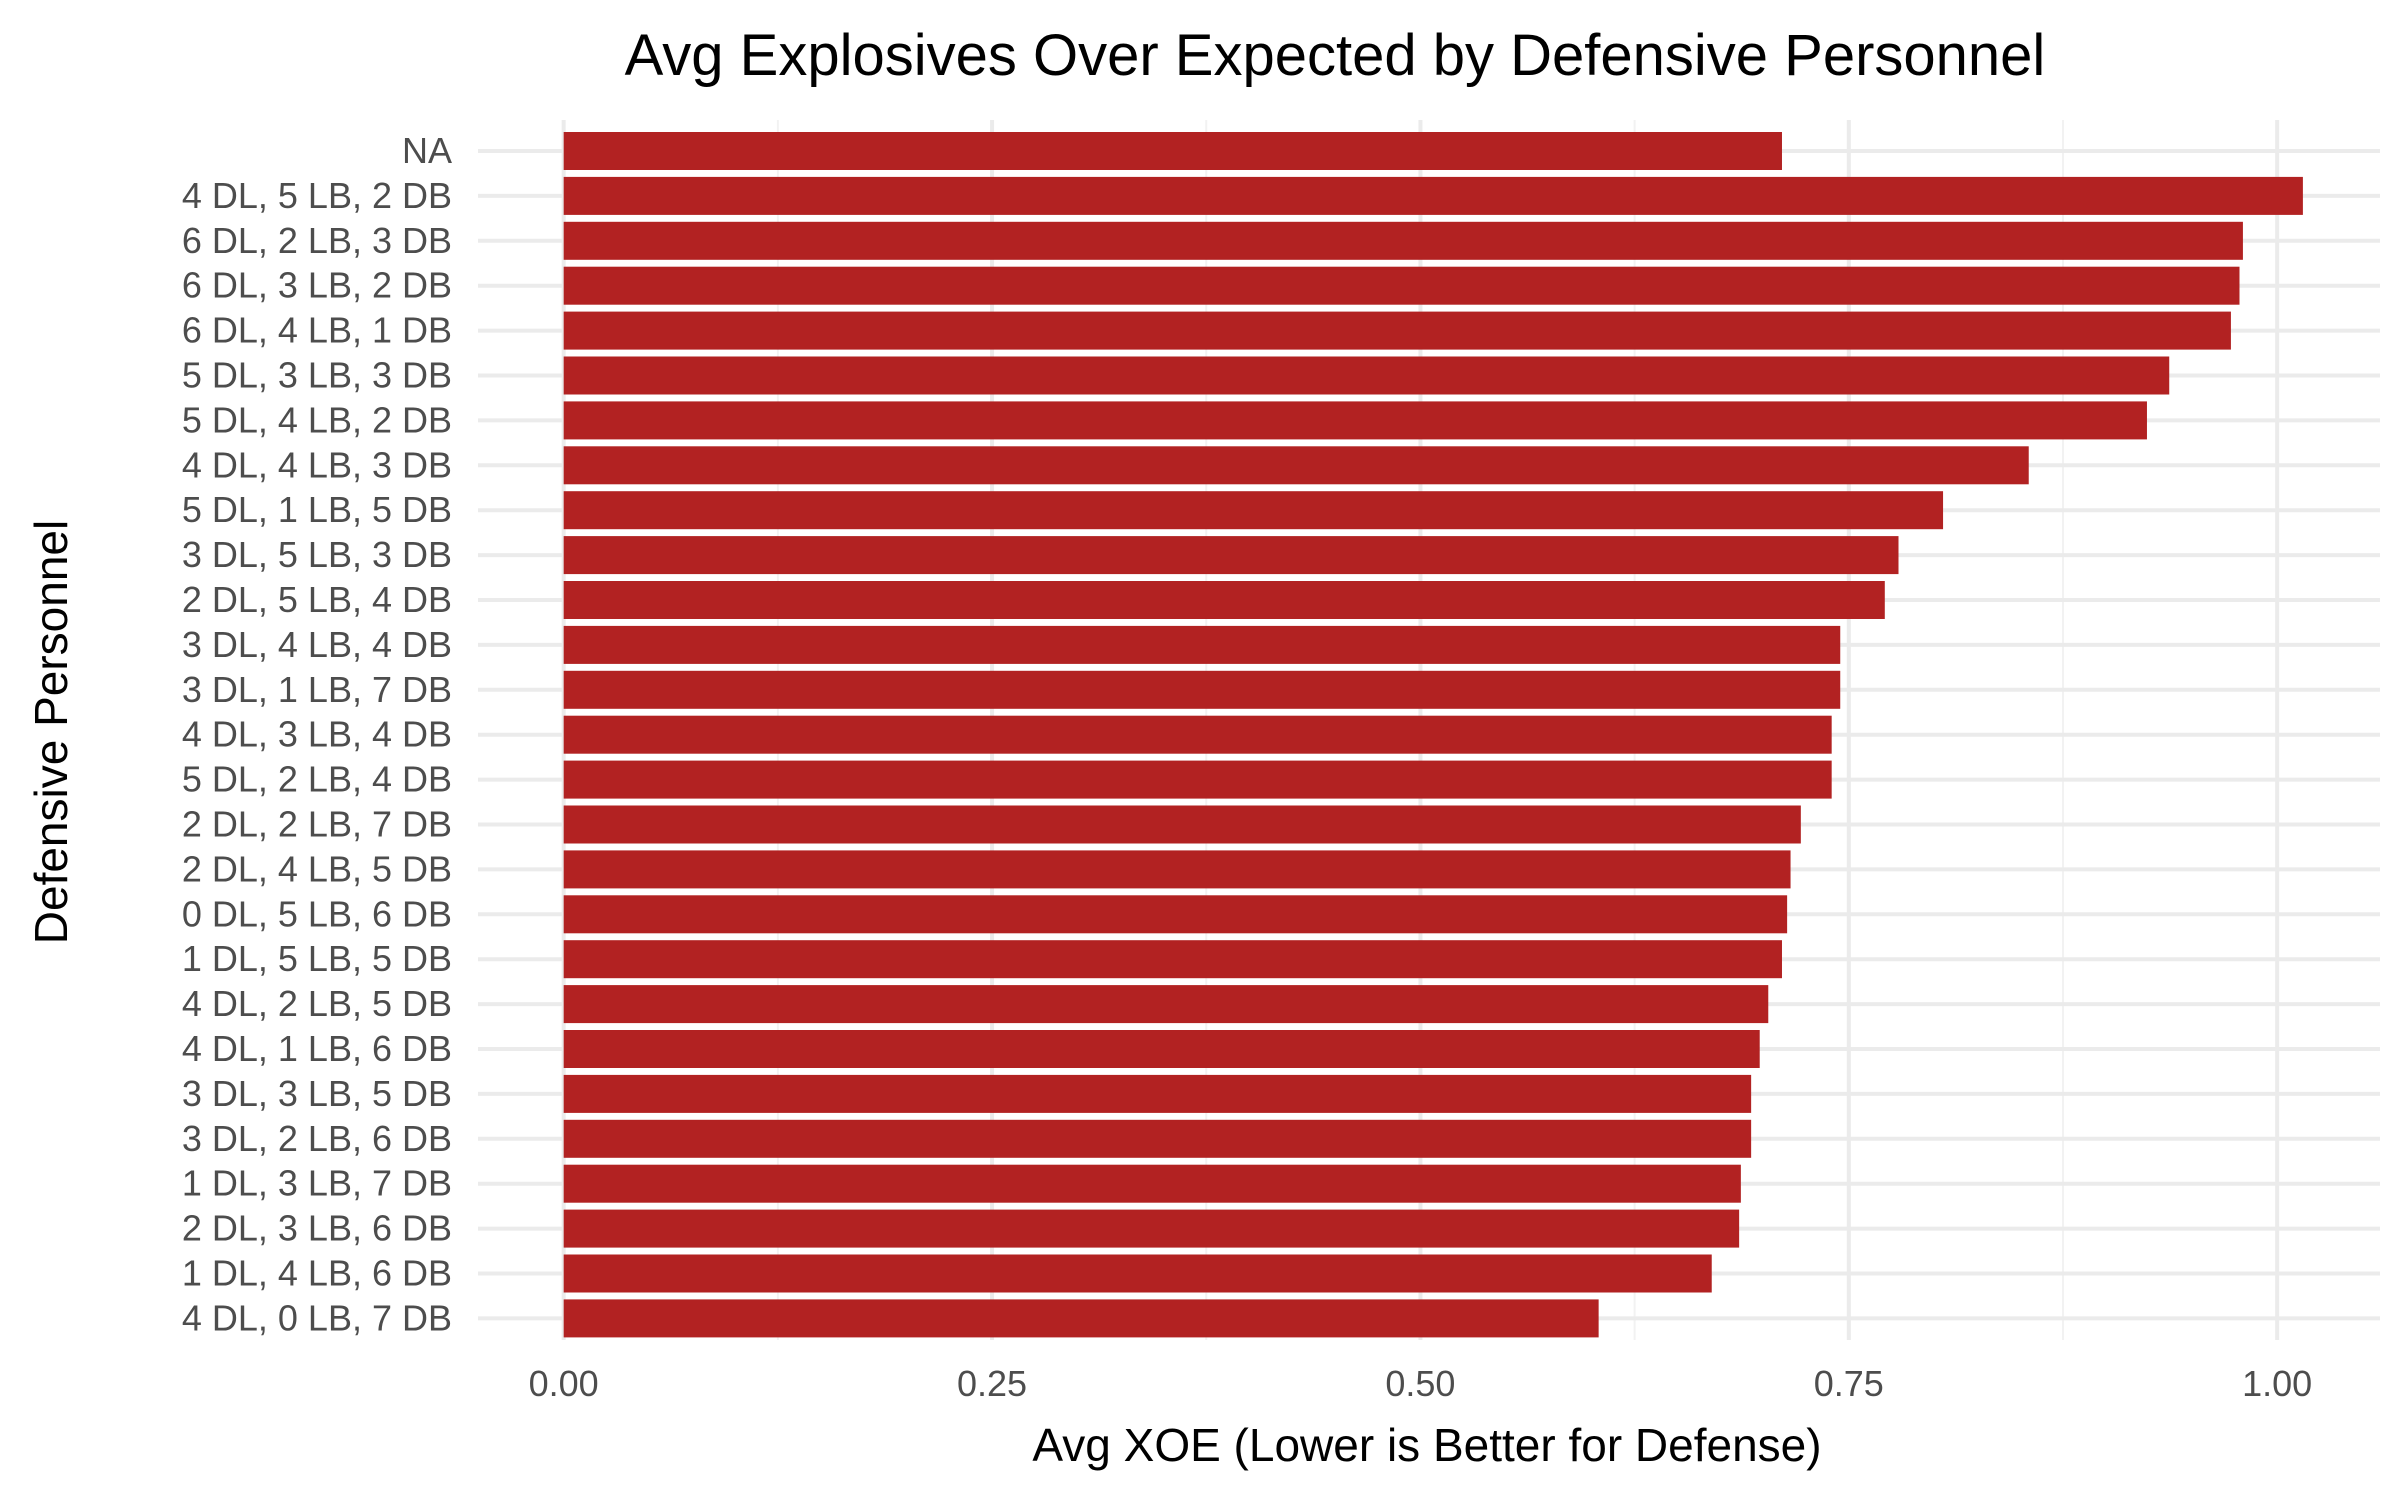 The height and width of the screenshot is (1500, 2400). I want to click on y-axis-title: Defensive Personnel, so click(51, 732).